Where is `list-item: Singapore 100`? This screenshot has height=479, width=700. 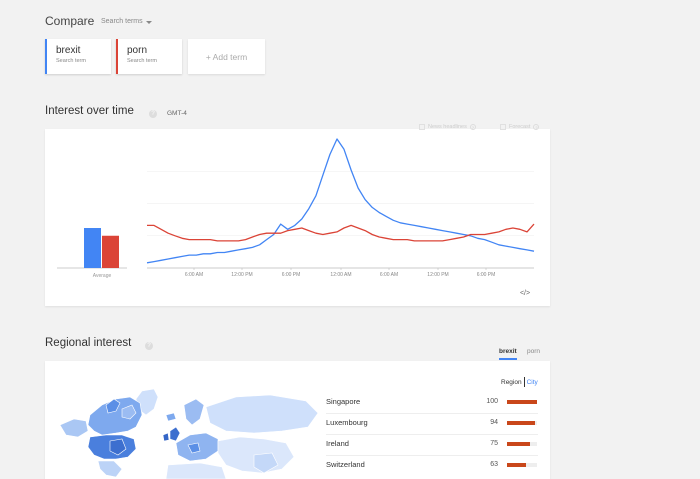
list-item: Singapore 100 is located at coordinates (432, 403).